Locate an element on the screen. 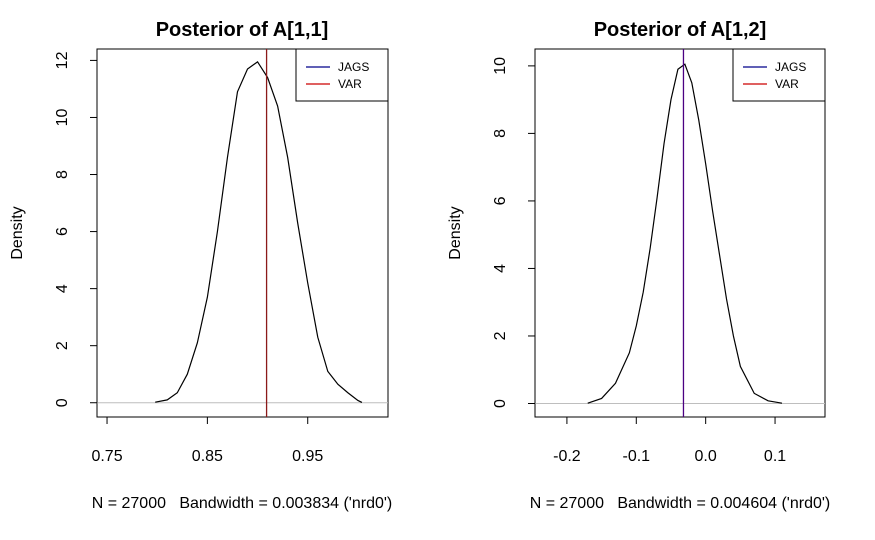 Image resolution: width=875 pixels, height=540 pixels. chart-1-legend-box is located at coordinates (342, 75).